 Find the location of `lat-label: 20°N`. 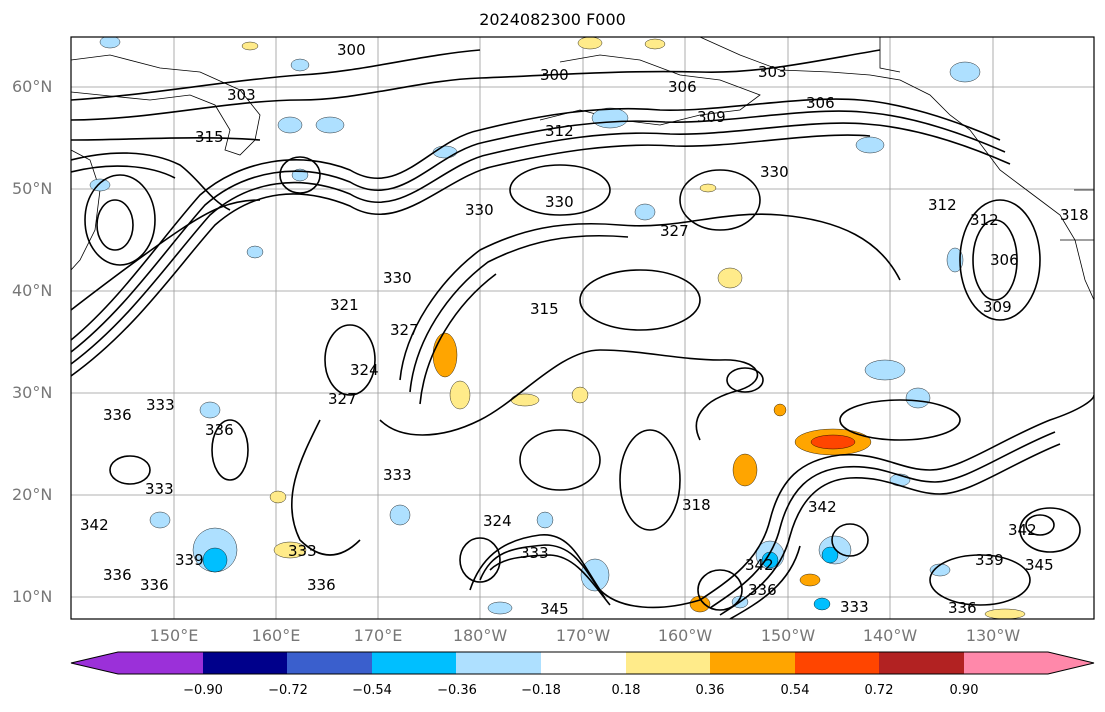

lat-label: 20°N is located at coordinates (32, 494).